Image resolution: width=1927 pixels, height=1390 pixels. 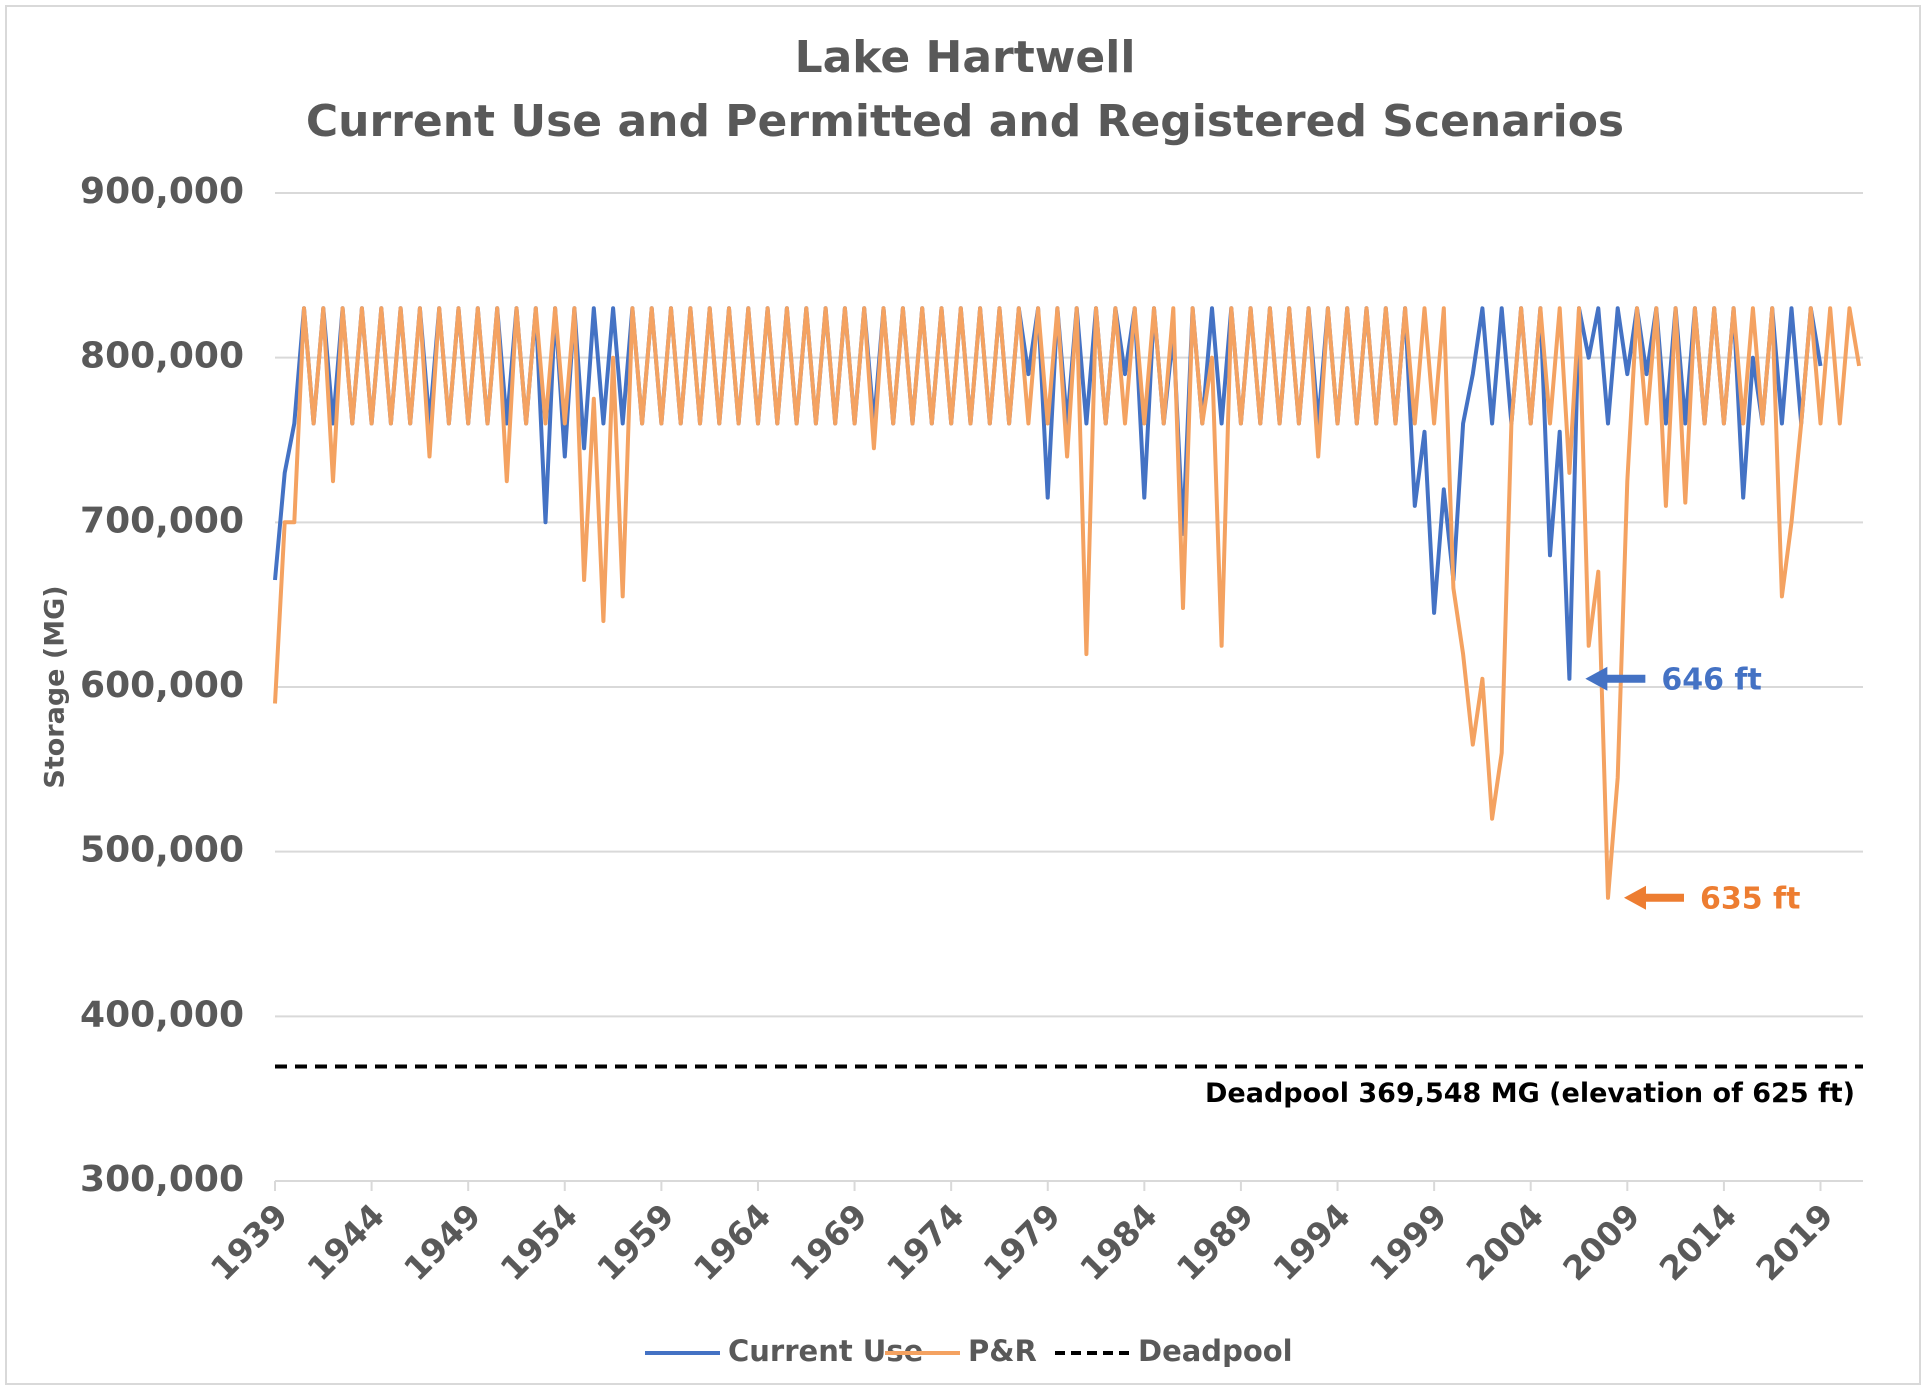 I want to click on y-tick-label: 800,000, so click(x=162, y=356).